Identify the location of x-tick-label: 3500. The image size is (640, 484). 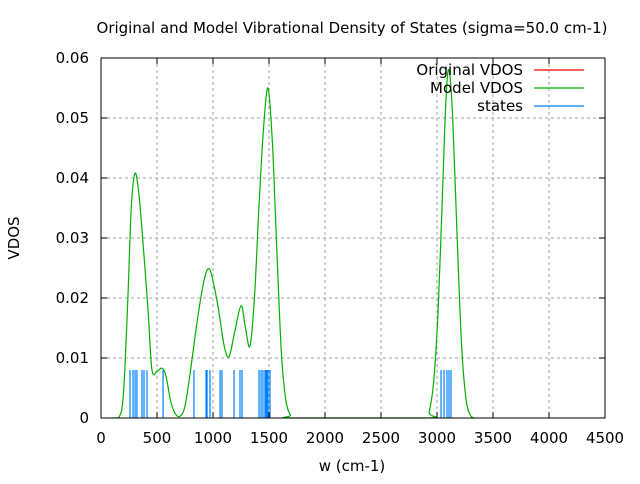
(493, 438).